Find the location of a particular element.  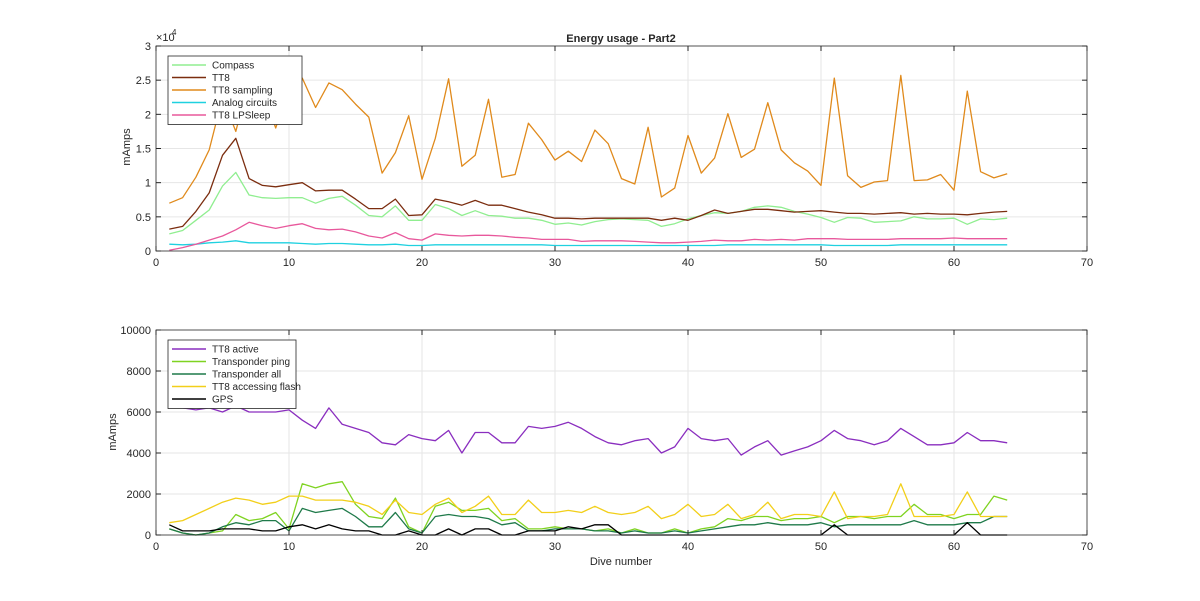

series-line-tt8 is located at coordinates (588, 183).